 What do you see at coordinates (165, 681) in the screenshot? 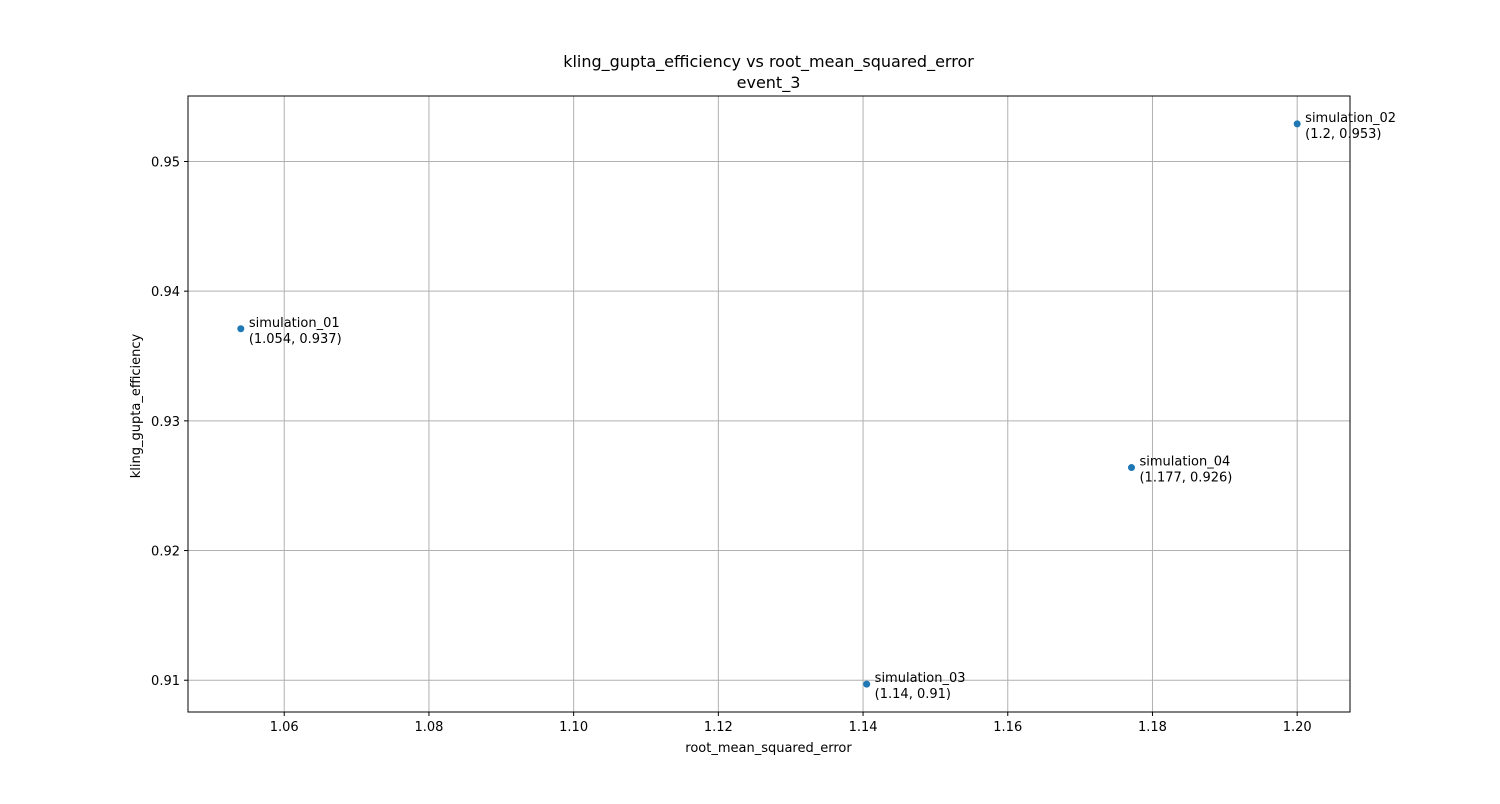
I see `y-tick-label: 0.91` at bounding box center [165, 681].